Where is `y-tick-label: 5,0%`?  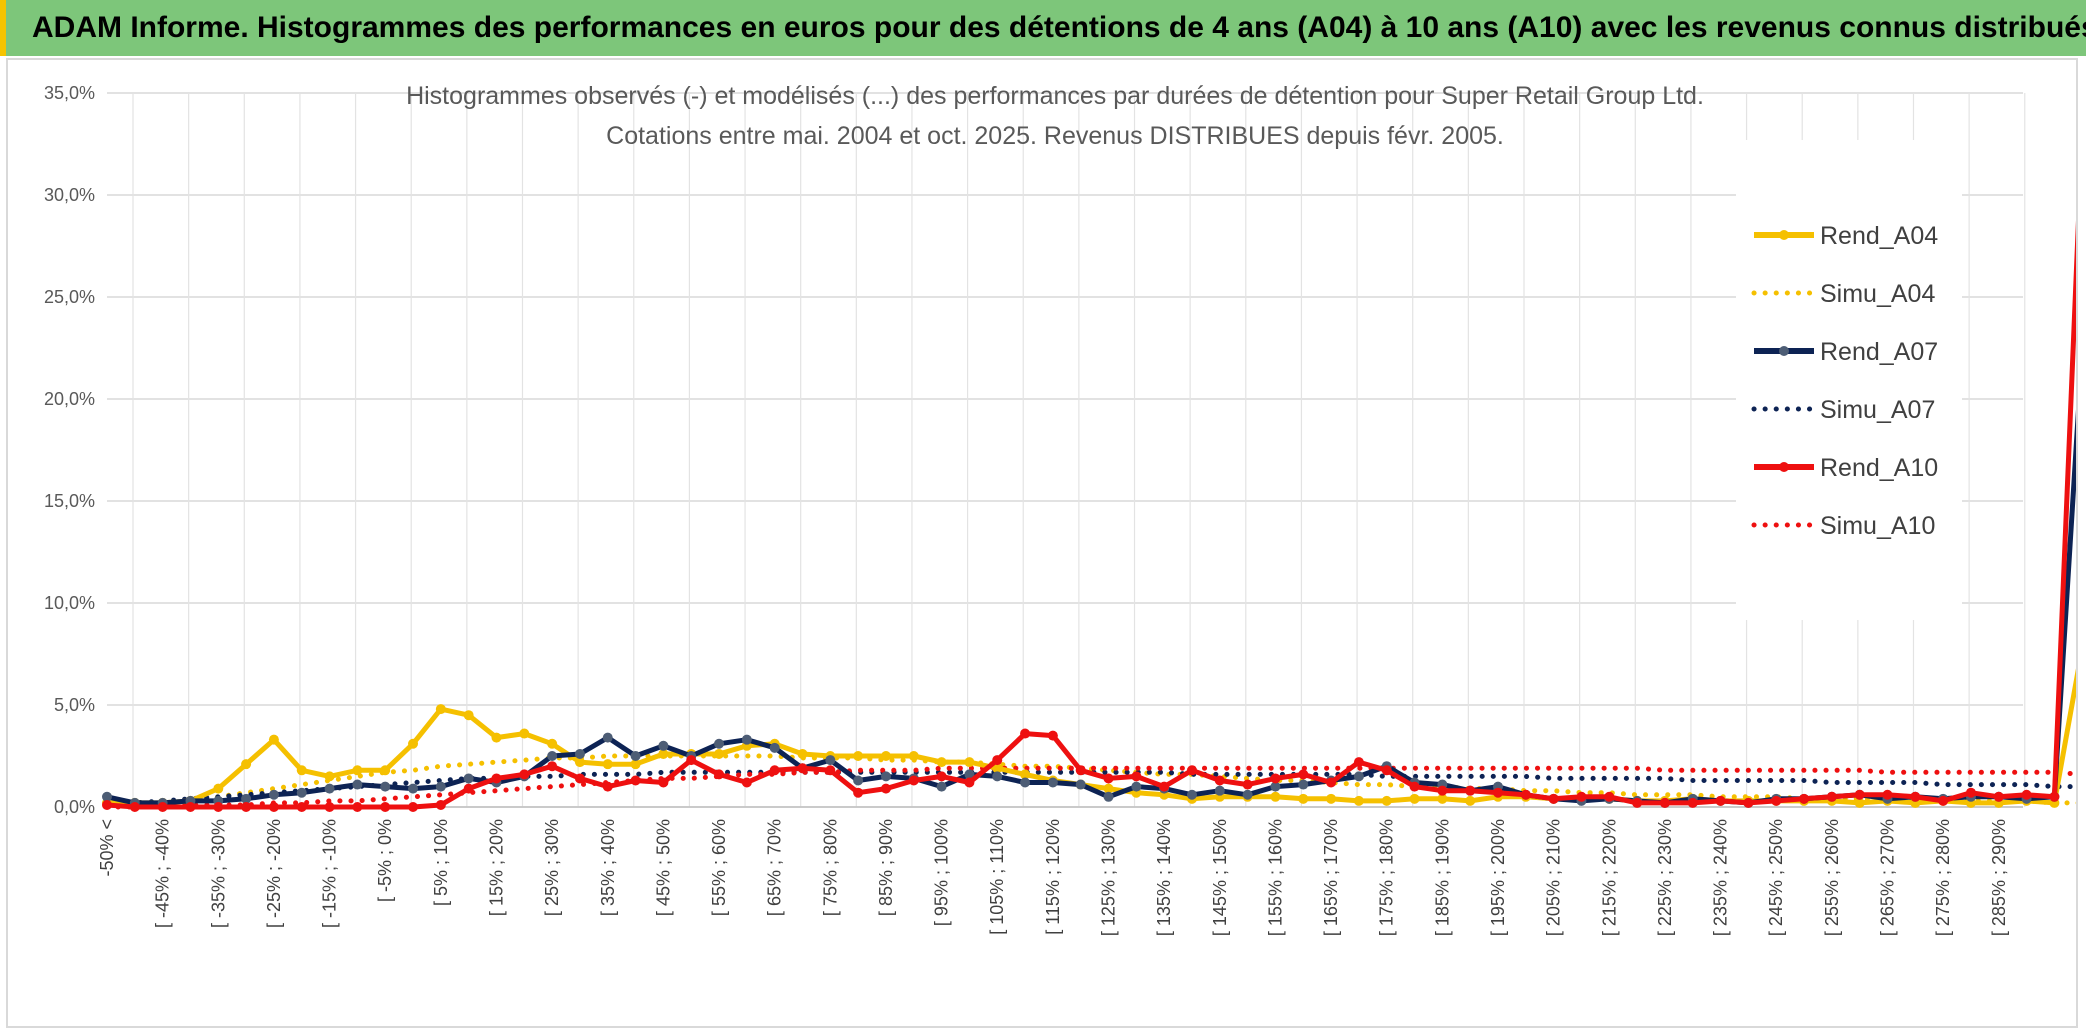 y-tick-label: 5,0% is located at coordinates (74, 705).